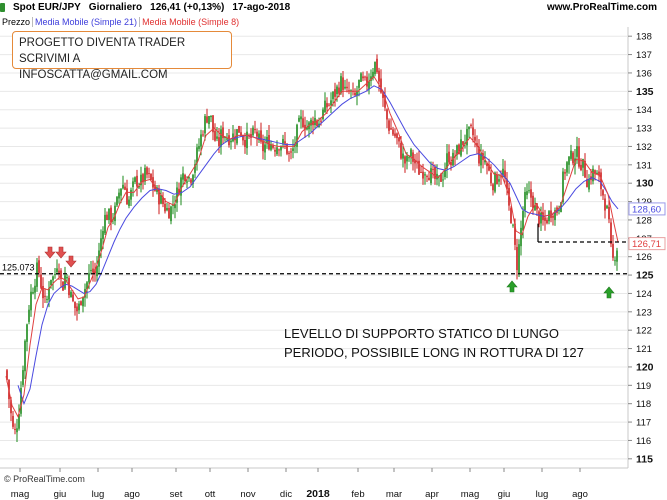 The width and height of the screenshot is (667, 500). Describe the element at coordinates (357, 494) in the screenshot. I see `x-tick-label: feb` at that location.